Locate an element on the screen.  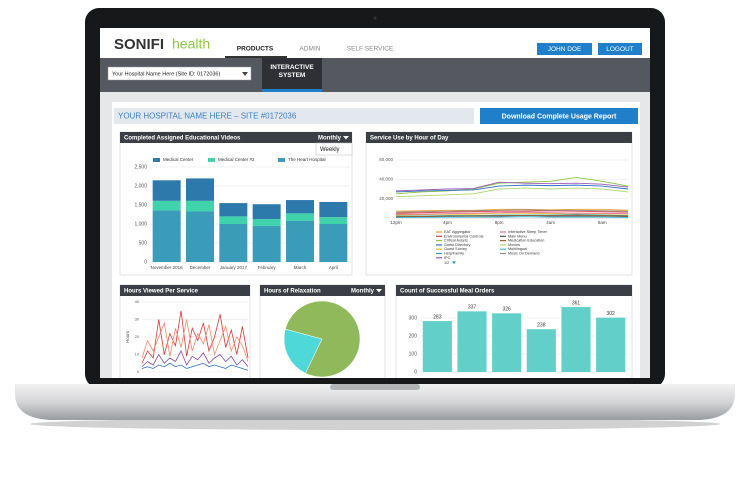
y-tick-label: 100 is located at coordinates (413, 354).